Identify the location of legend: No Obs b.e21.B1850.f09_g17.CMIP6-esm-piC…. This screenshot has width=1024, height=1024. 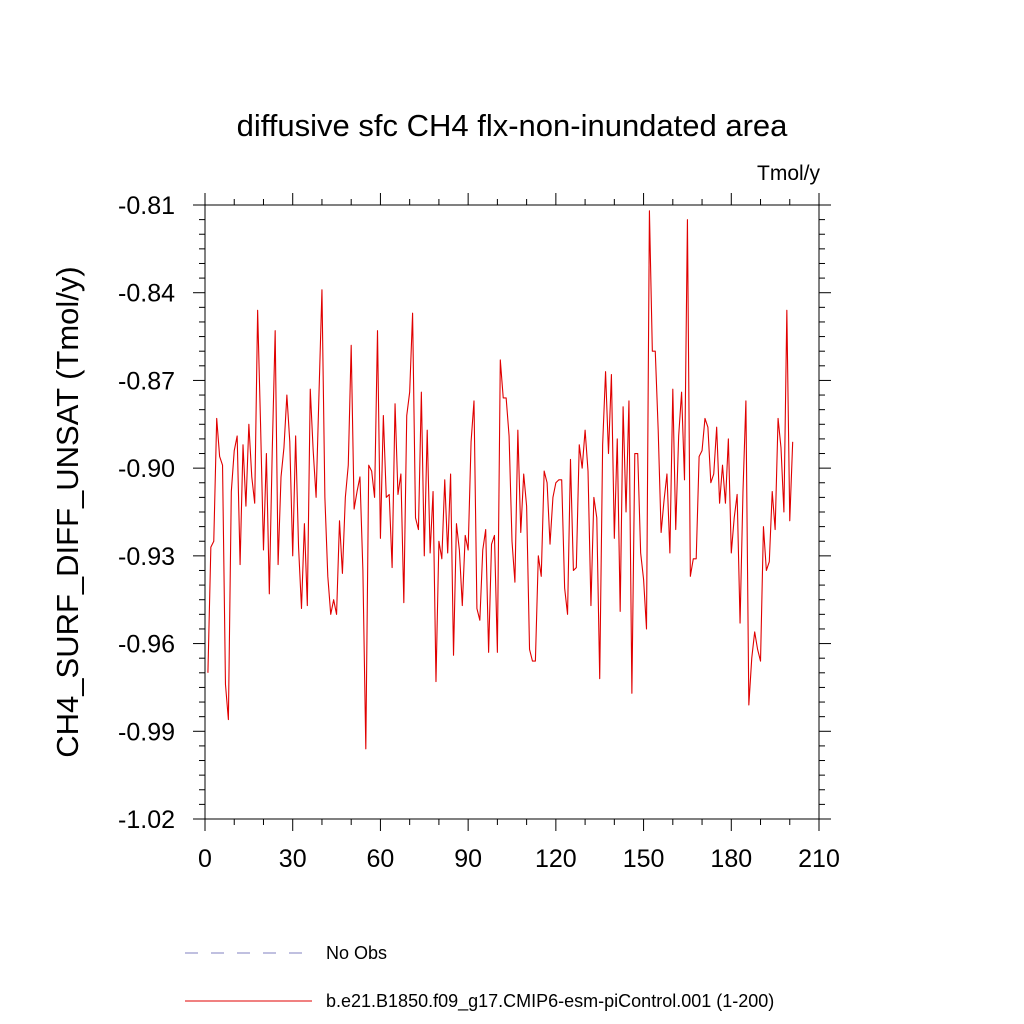
(479, 977).